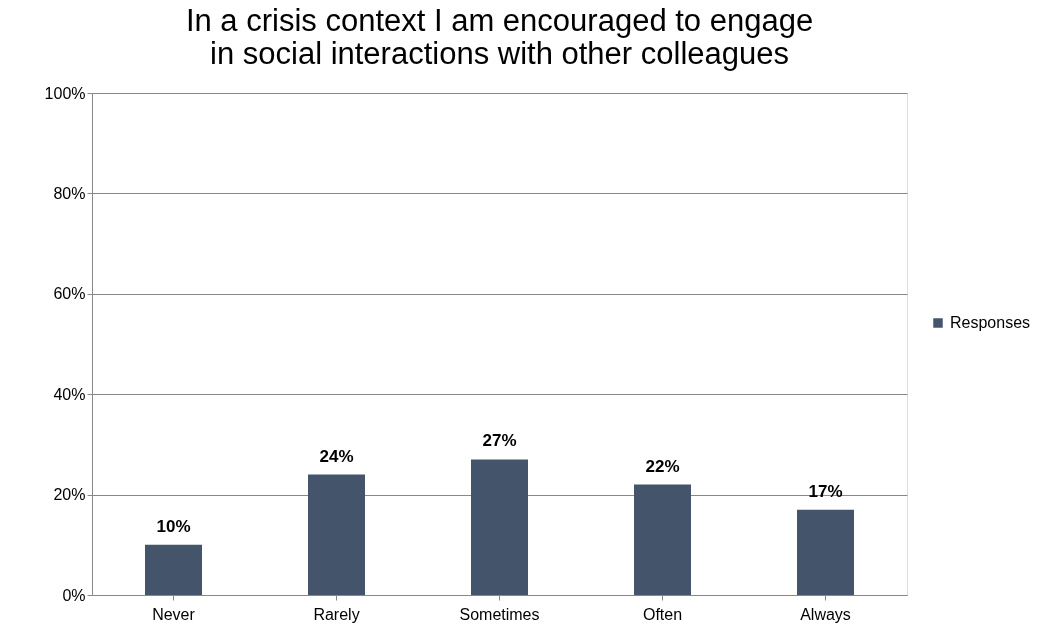 The height and width of the screenshot is (641, 1064). I want to click on y-tick-label: 40%, so click(69, 394).